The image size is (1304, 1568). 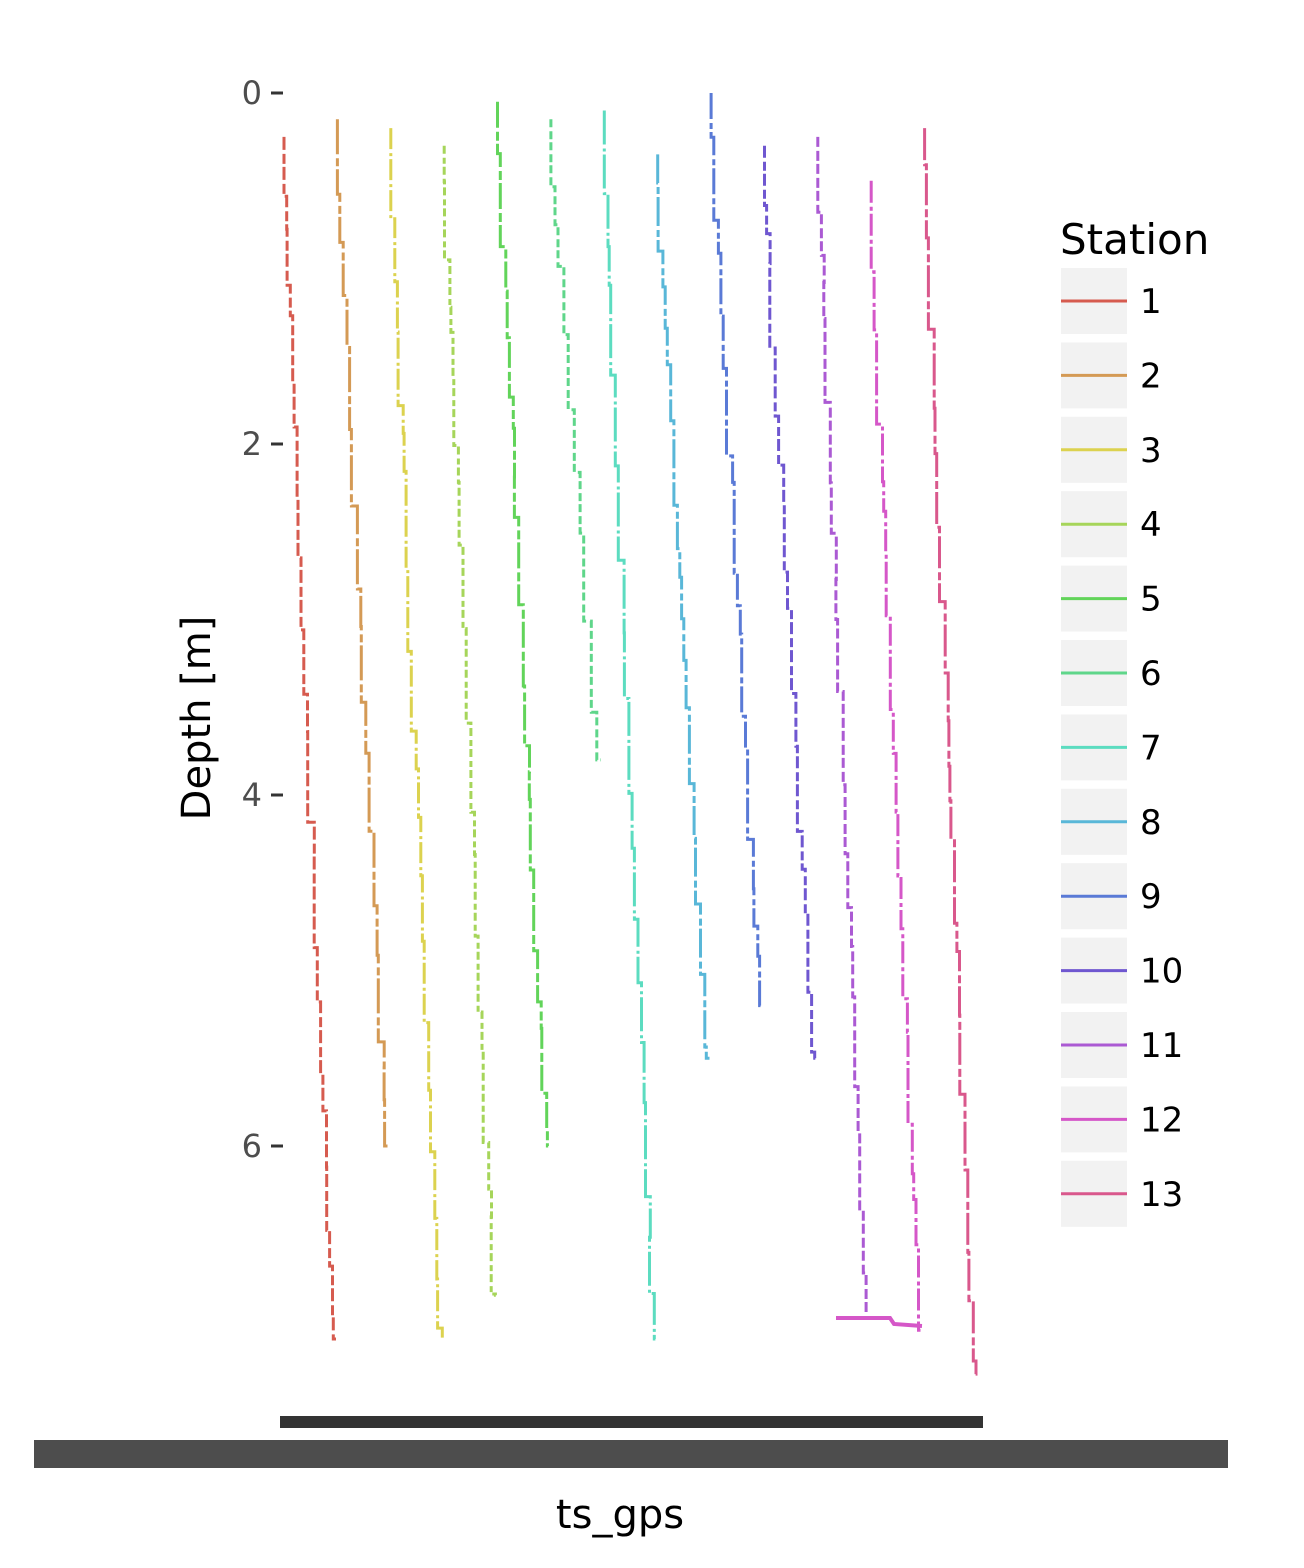 I want to click on y-tick-label: 2, so click(x=252, y=444).